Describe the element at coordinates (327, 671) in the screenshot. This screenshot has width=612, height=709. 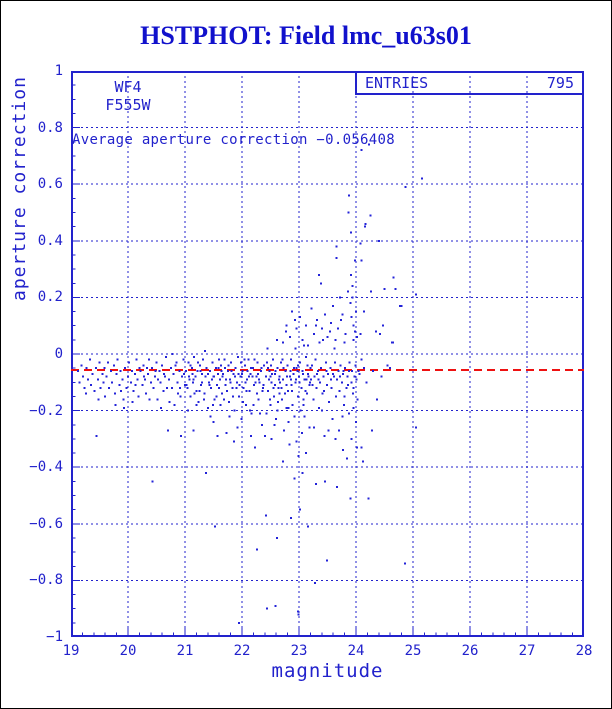
I see `x-axis-title: magnitude` at that location.